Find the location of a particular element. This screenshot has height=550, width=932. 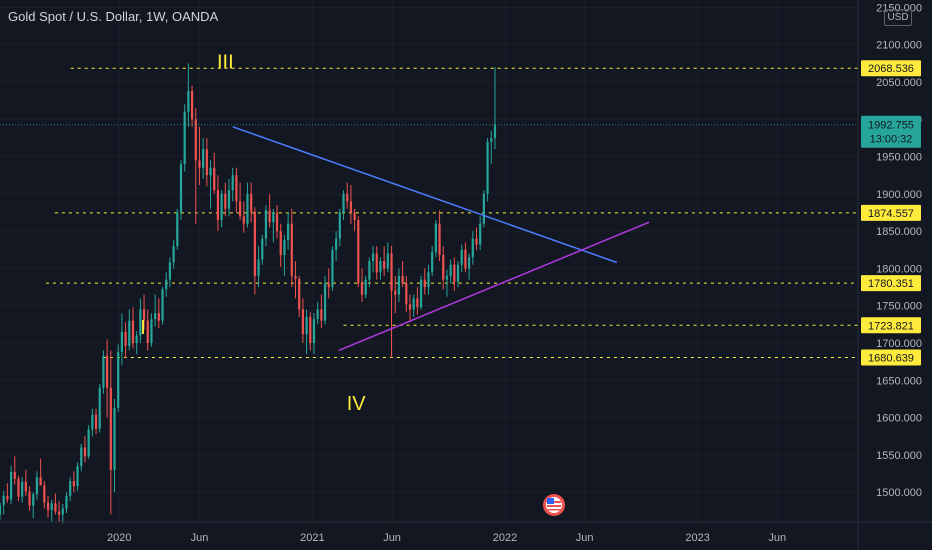

price-tick-label: 2150.000 is located at coordinates (899, 8).